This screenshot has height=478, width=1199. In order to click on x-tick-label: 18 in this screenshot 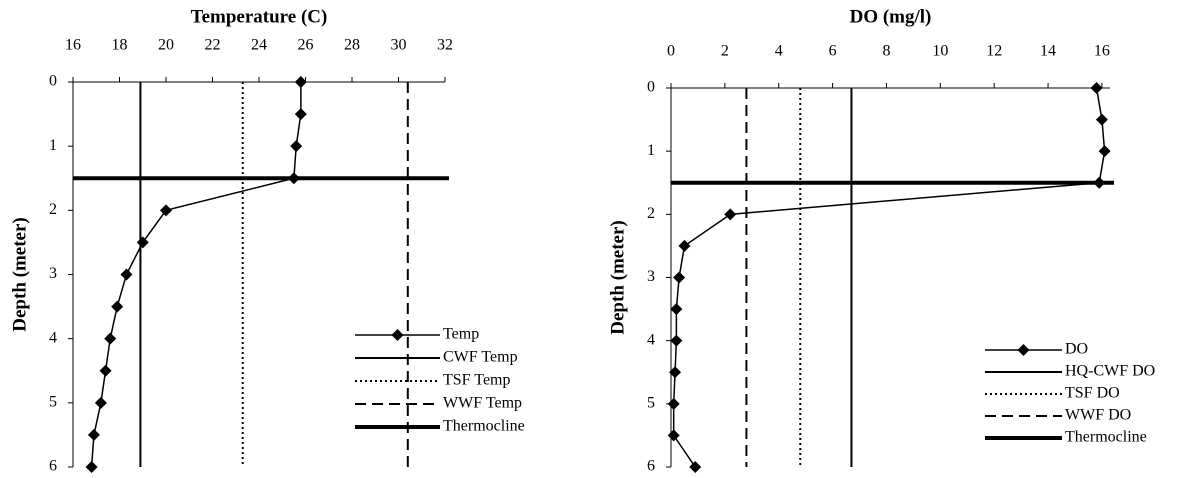, I will do `click(120, 45)`.